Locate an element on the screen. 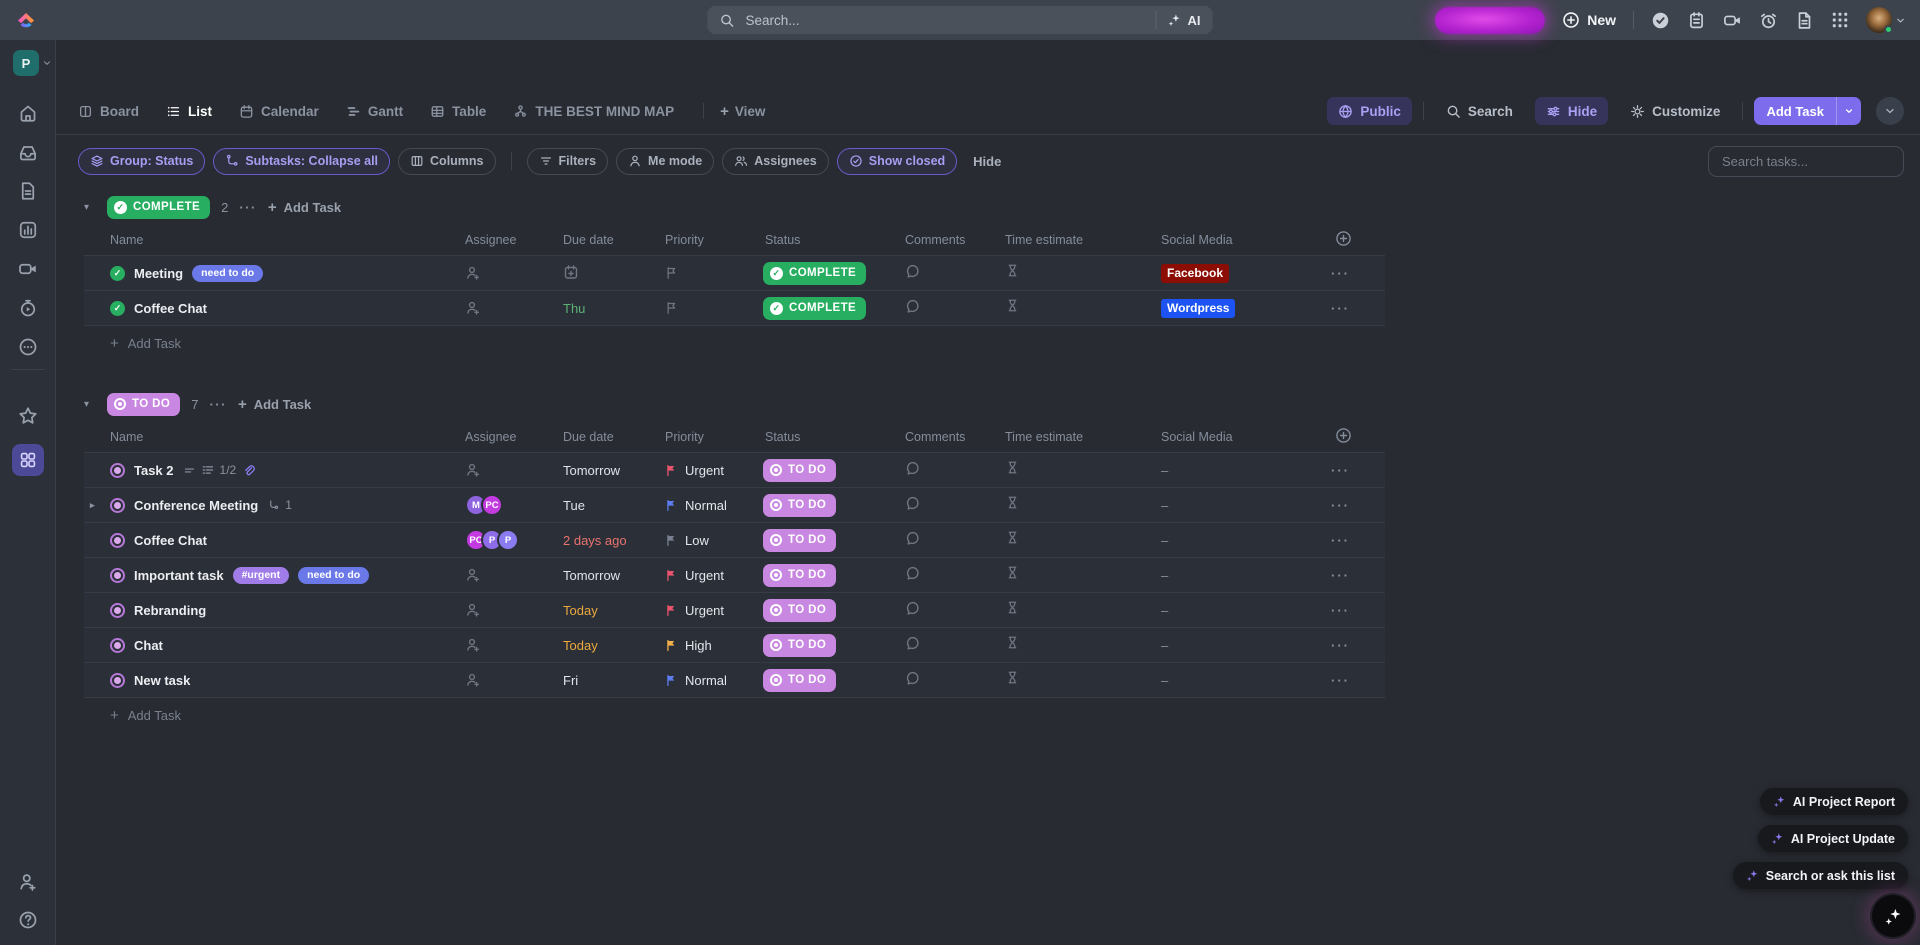 The height and width of the screenshot is (945, 1920). filter-hide-button: Hide is located at coordinates (987, 161).